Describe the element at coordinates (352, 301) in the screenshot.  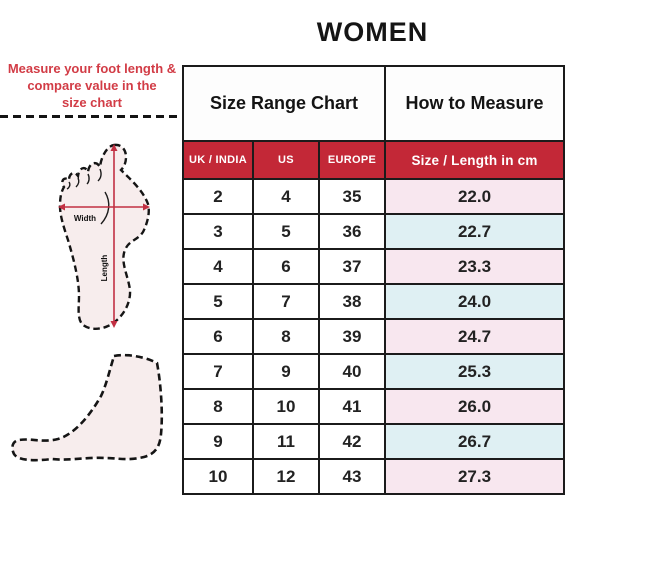
I see `size-cell: 38` at that location.